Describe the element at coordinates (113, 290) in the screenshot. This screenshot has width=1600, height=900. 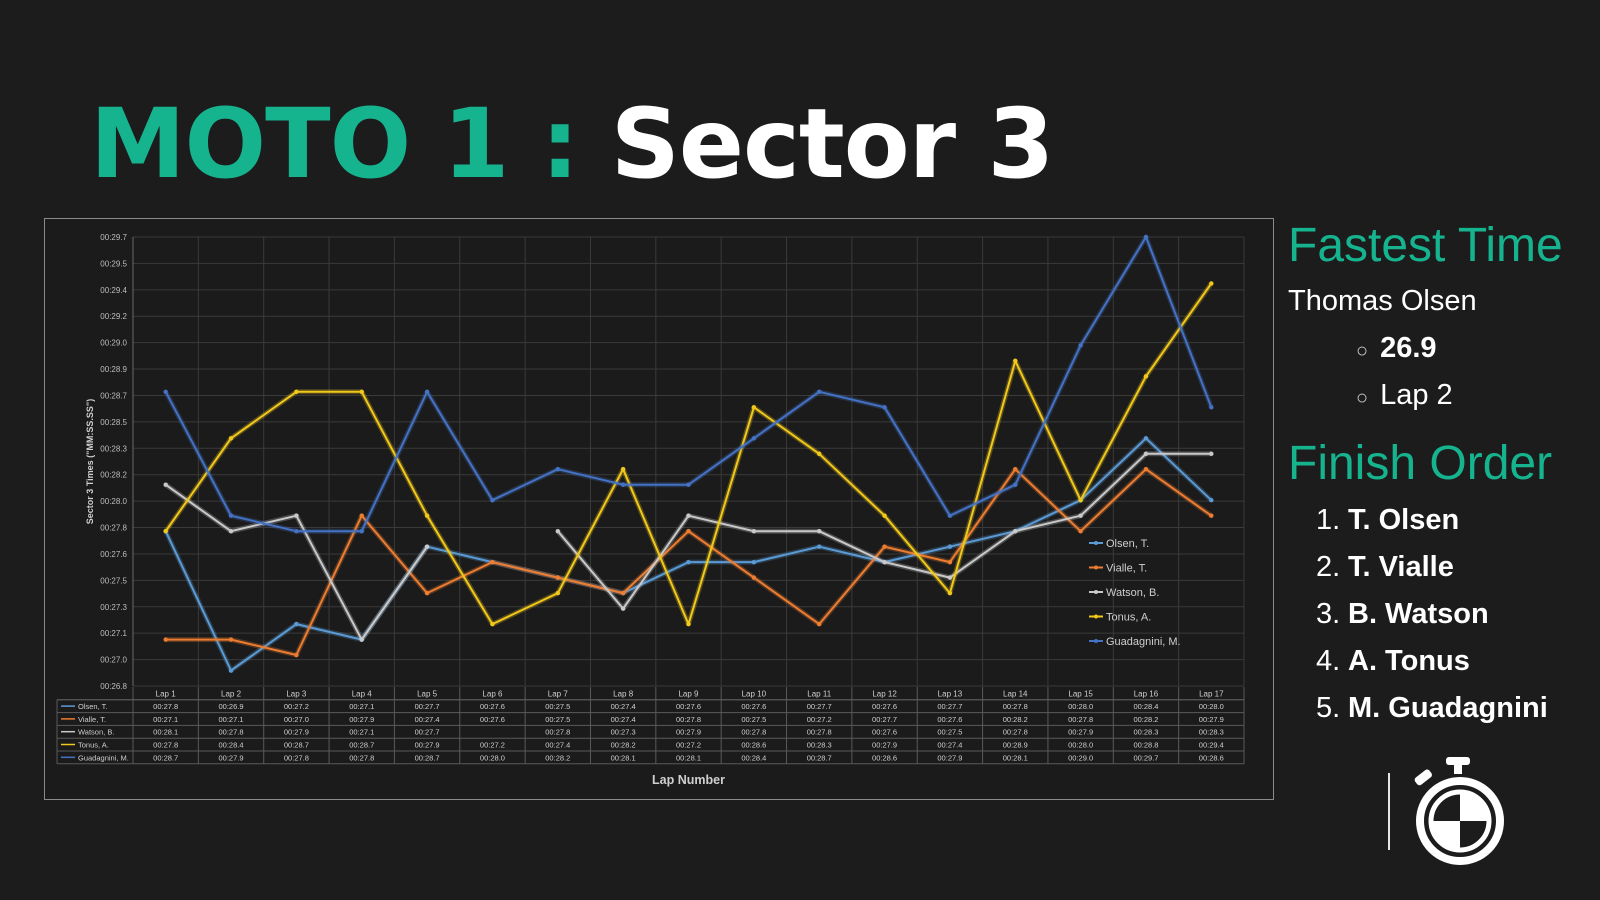
I see `y-tick-label: 00:29.4` at that location.